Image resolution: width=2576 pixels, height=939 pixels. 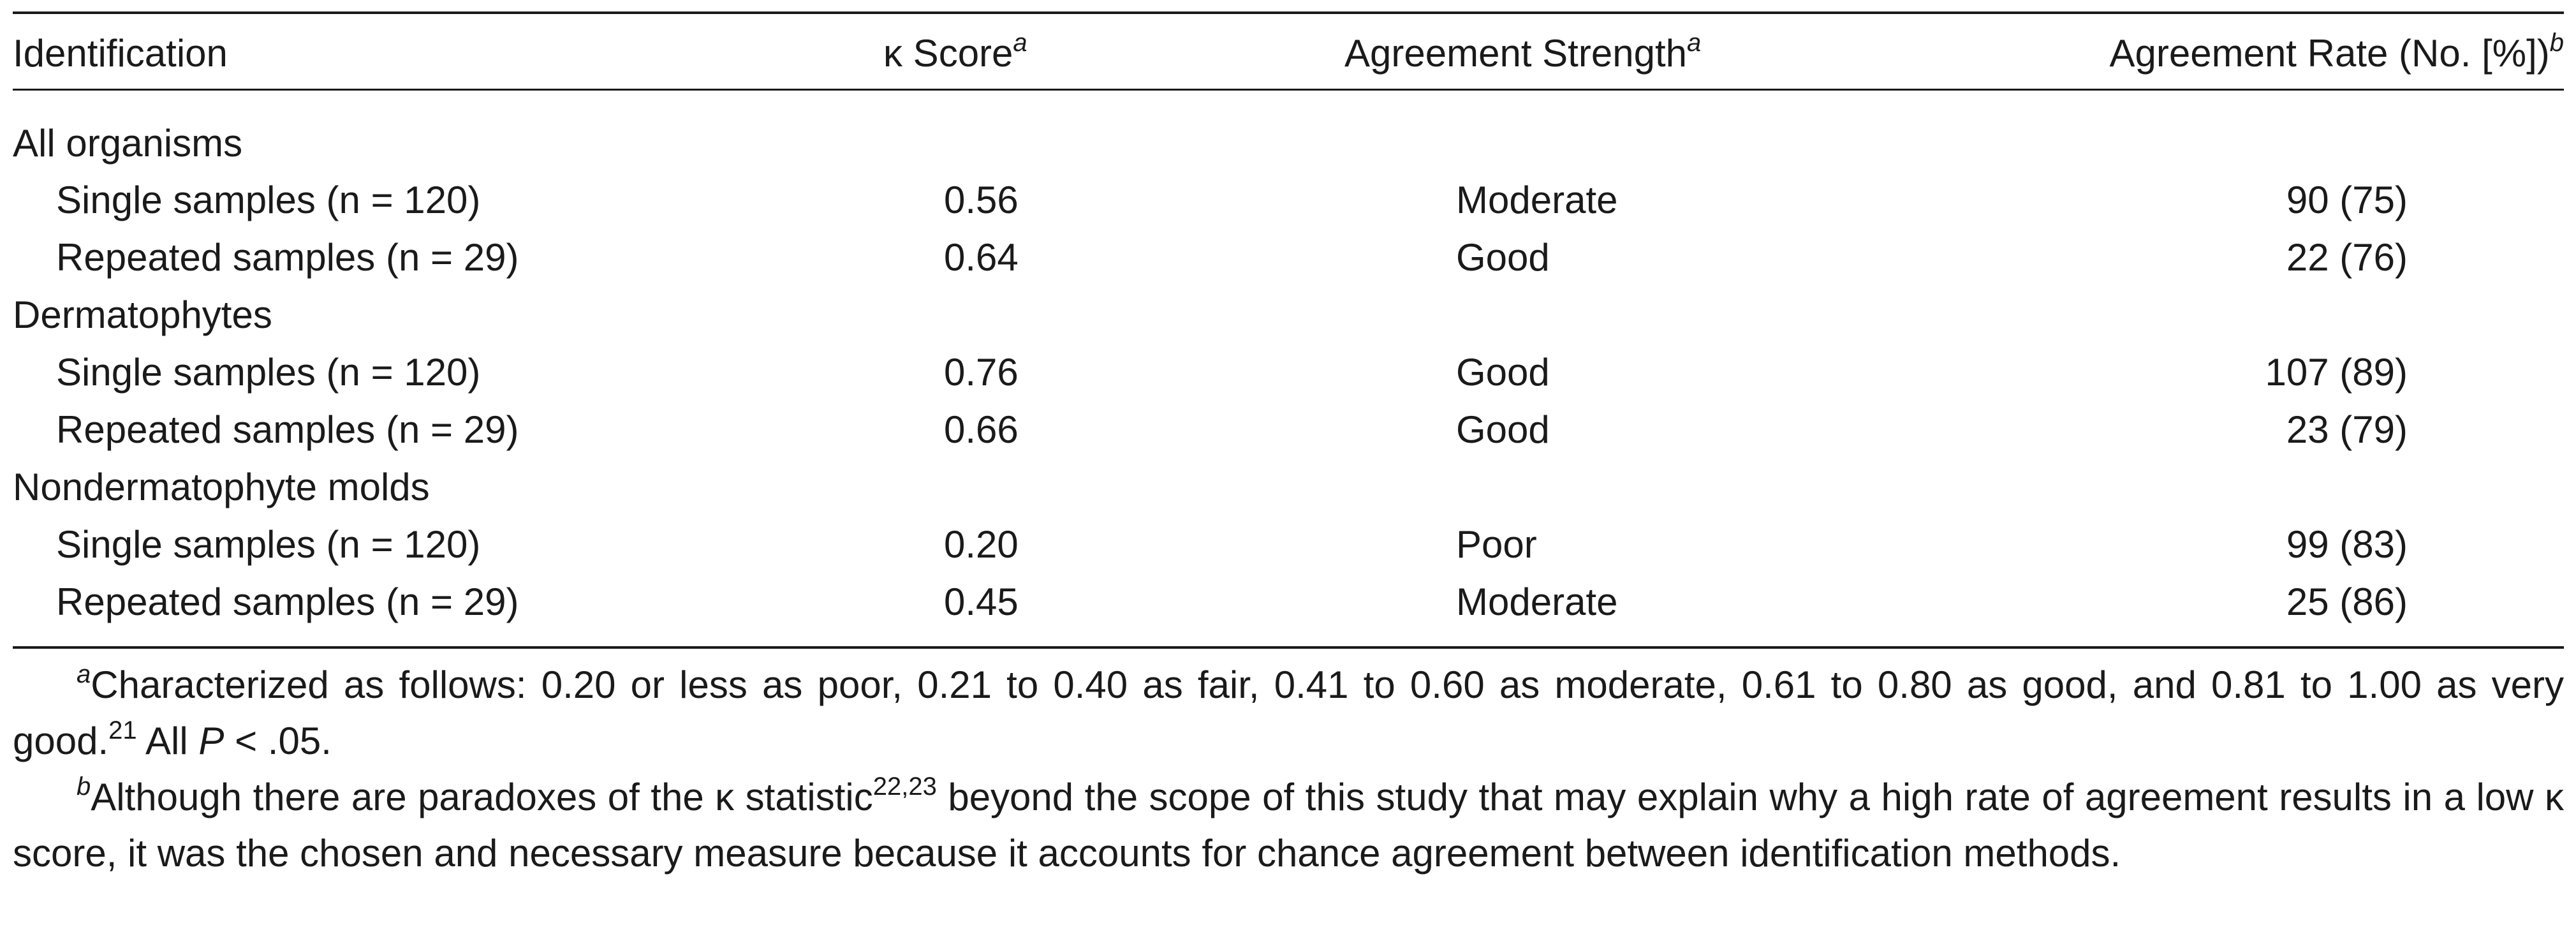 What do you see at coordinates (2347, 429) in the screenshot?
I see `row-rate: 23 (79)` at bounding box center [2347, 429].